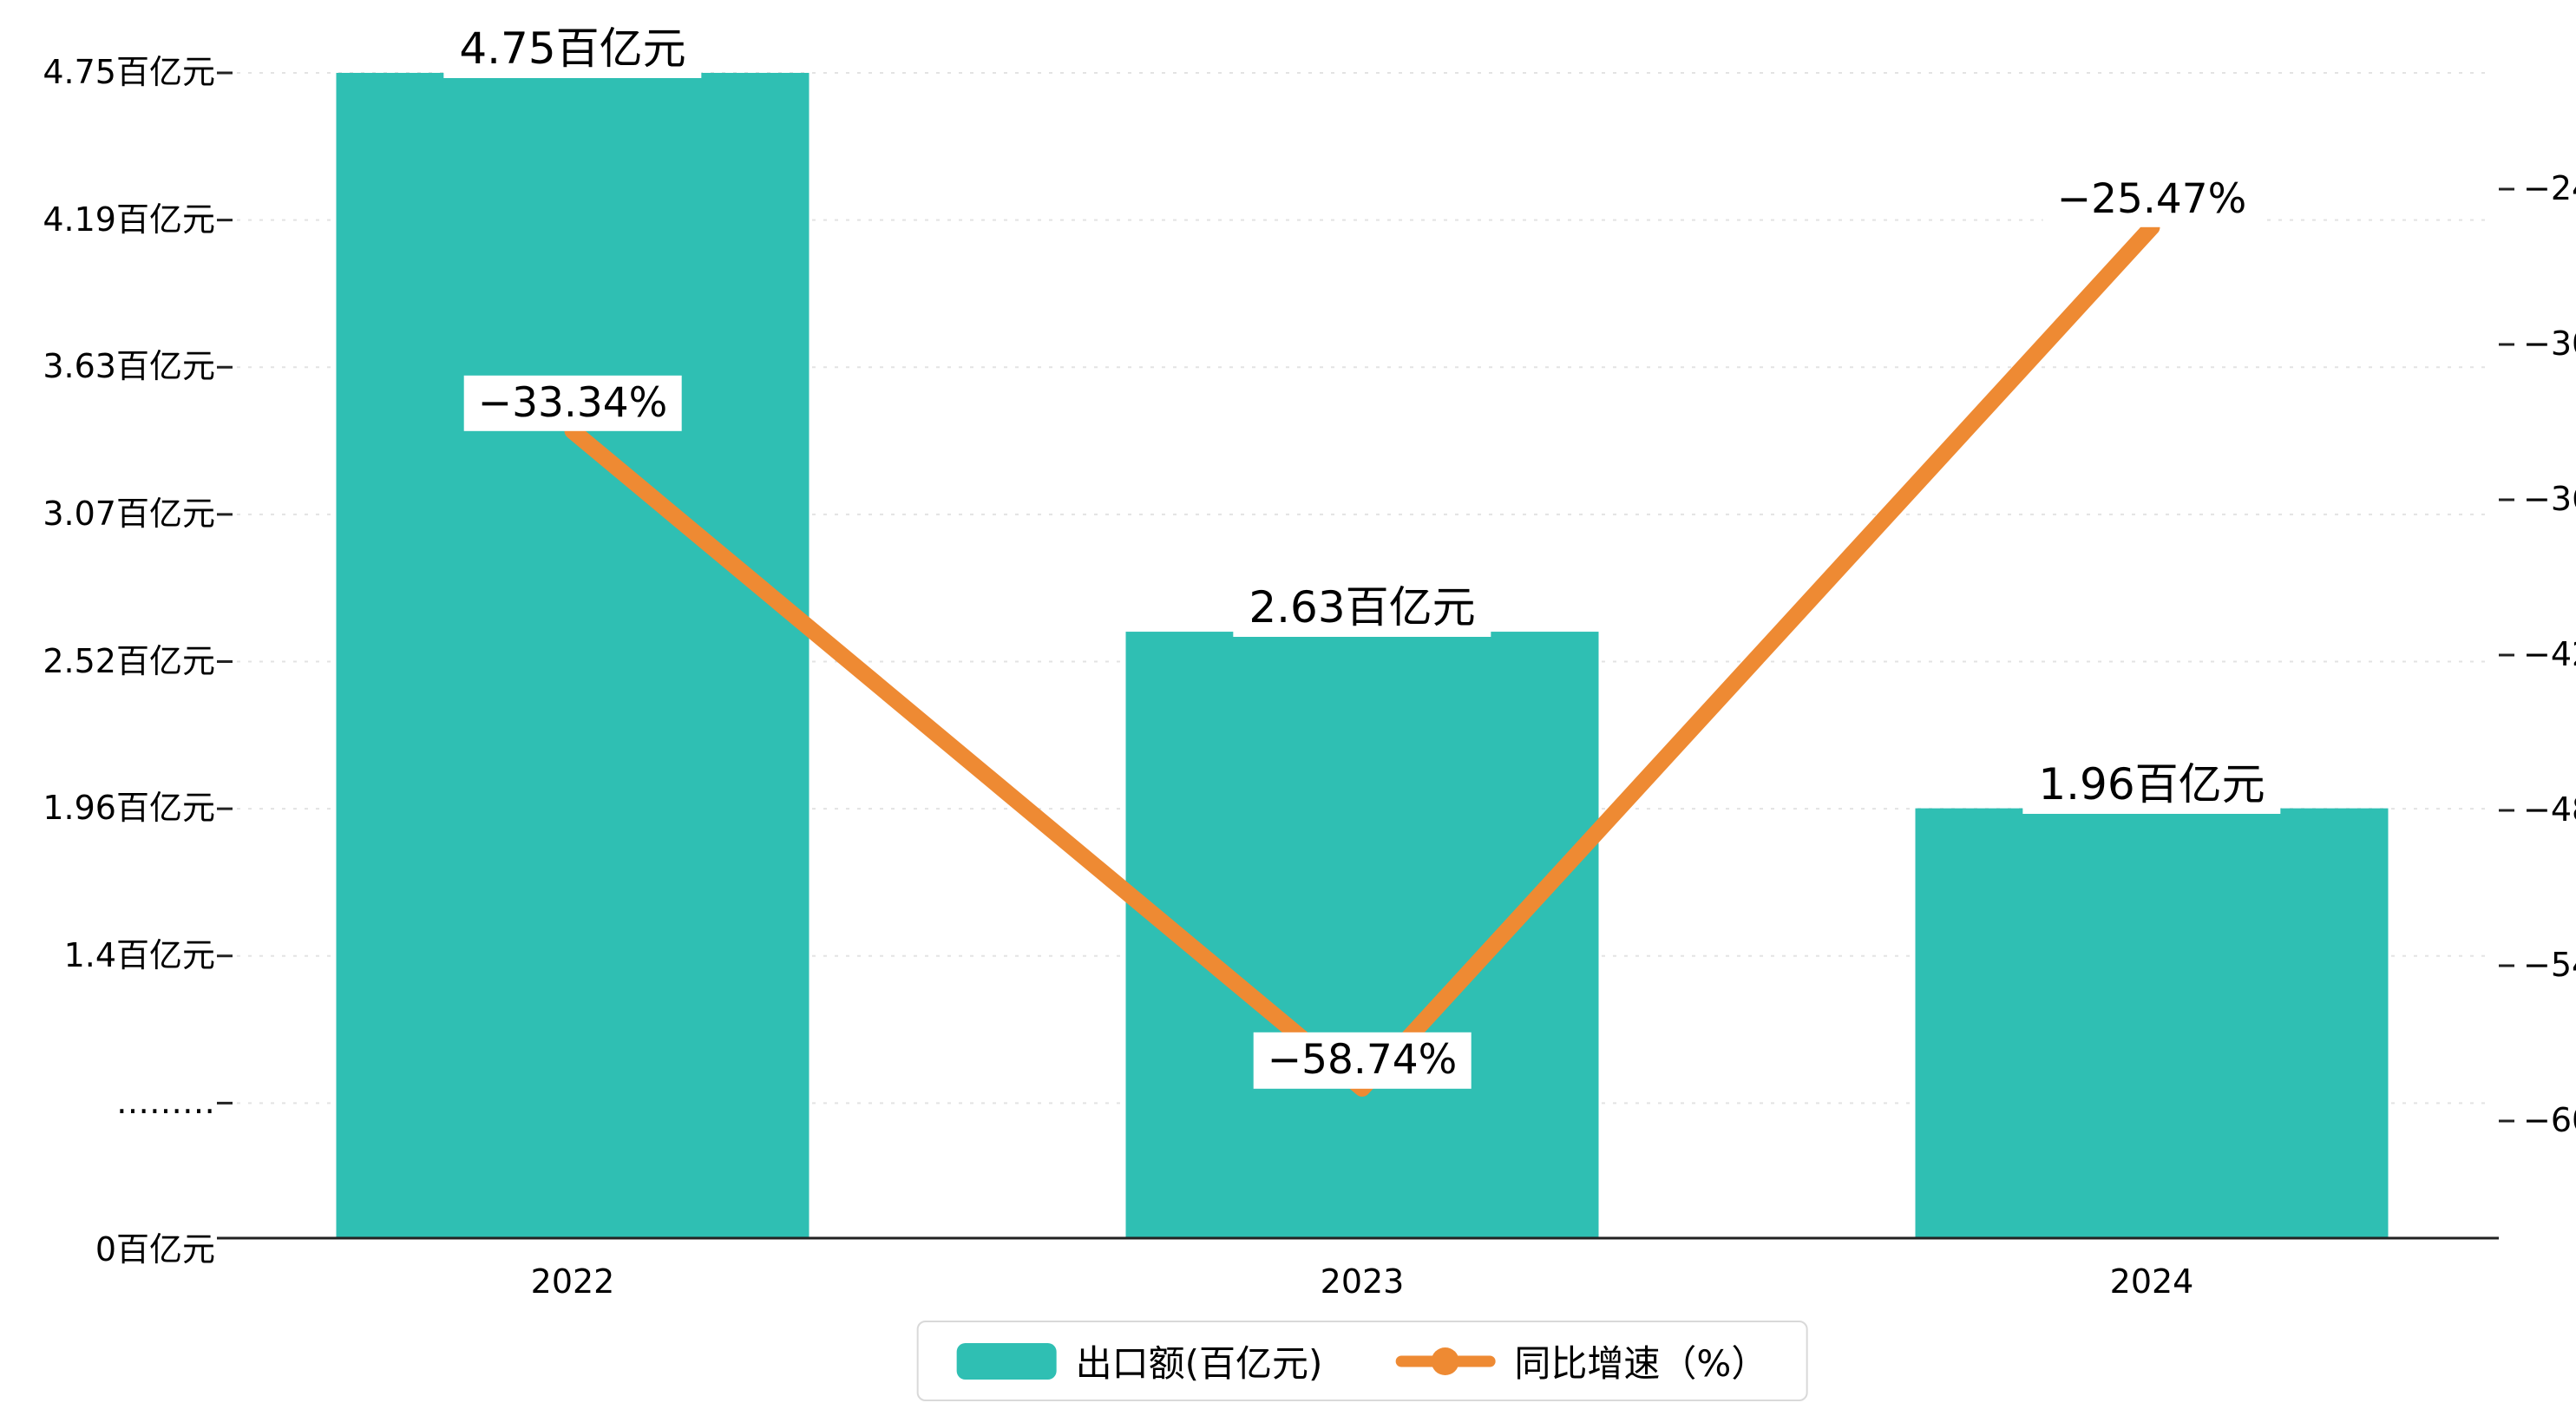  What do you see at coordinates (1006, 1361) in the screenshot?
I see `bar-series-swatch-icon` at bounding box center [1006, 1361].